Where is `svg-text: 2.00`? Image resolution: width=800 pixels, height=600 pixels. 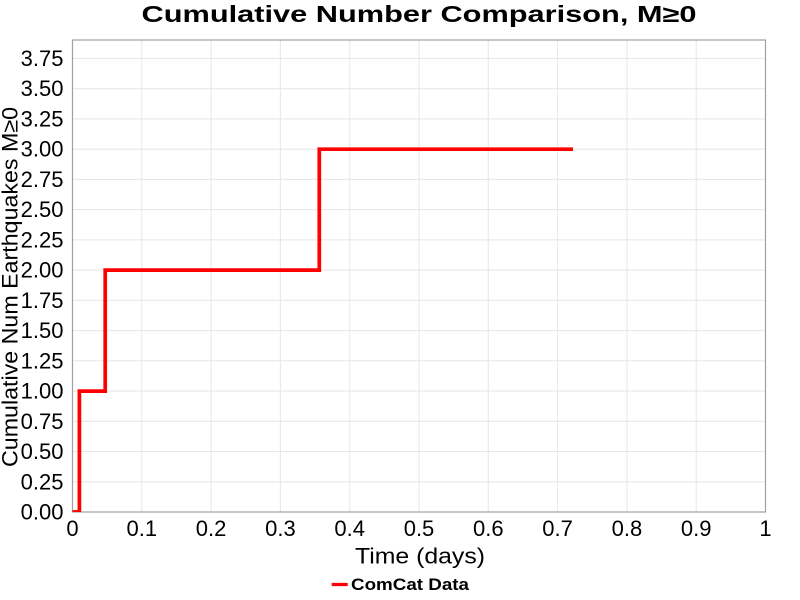 svg-text: 2.00 is located at coordinates (42, 270).